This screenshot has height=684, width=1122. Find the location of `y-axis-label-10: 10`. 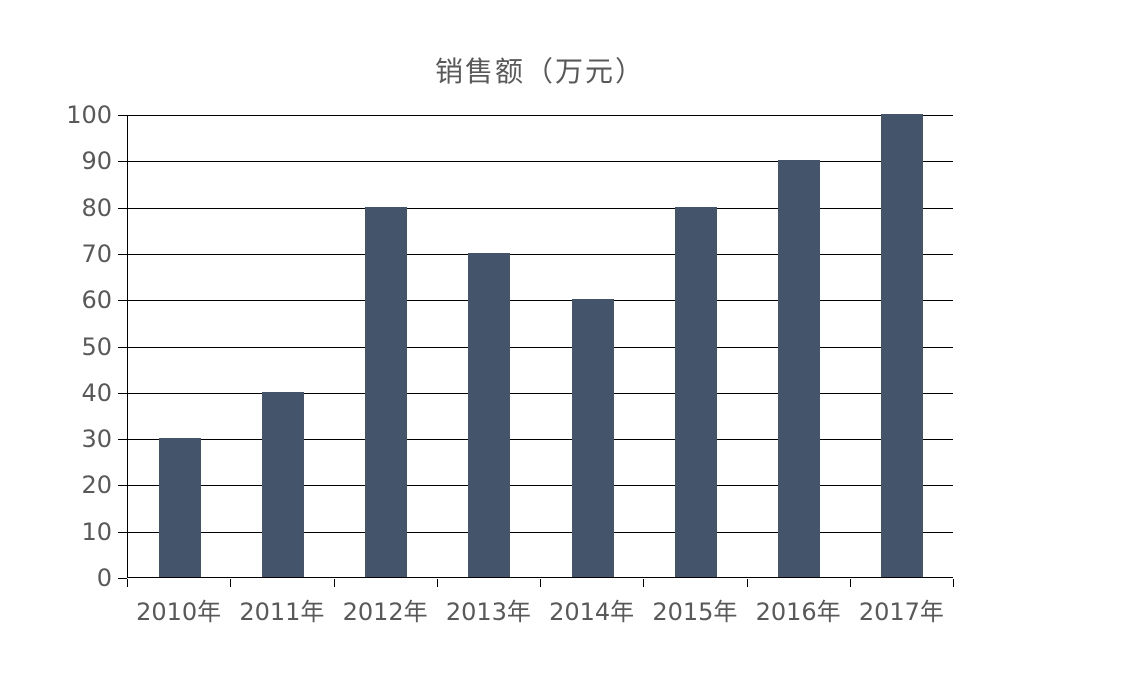

y-axis-label-10: 10 is located at coordinates (96, 531).